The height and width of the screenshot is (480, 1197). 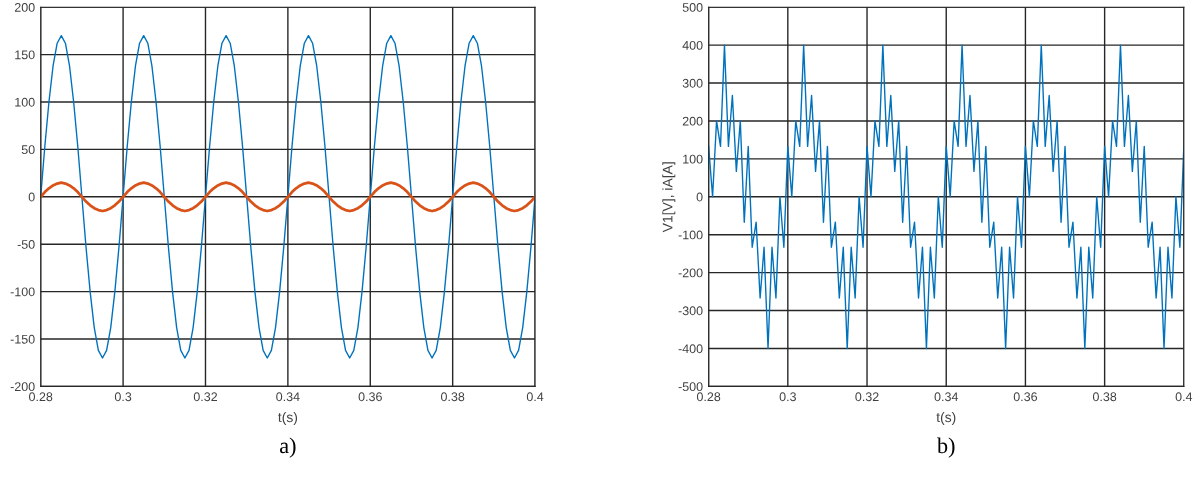 I want to click on y-tick-label: -150, so click(x=22, y=339).